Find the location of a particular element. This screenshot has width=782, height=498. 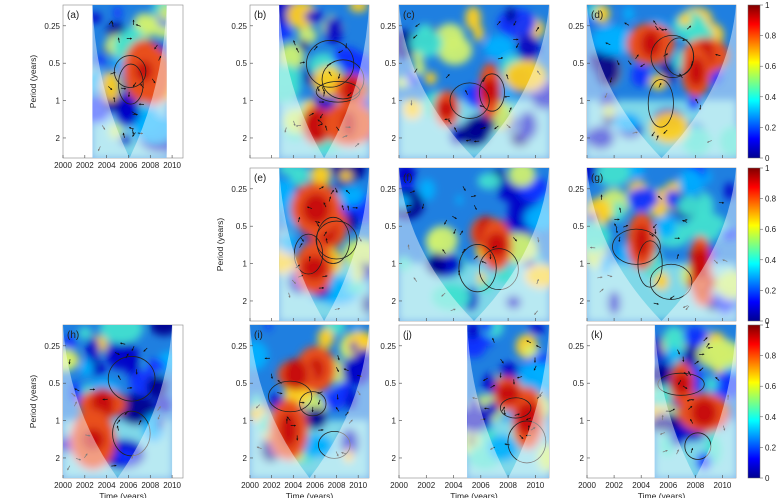

x-axis-label: Time (years) is located at coordinates (662, 494).